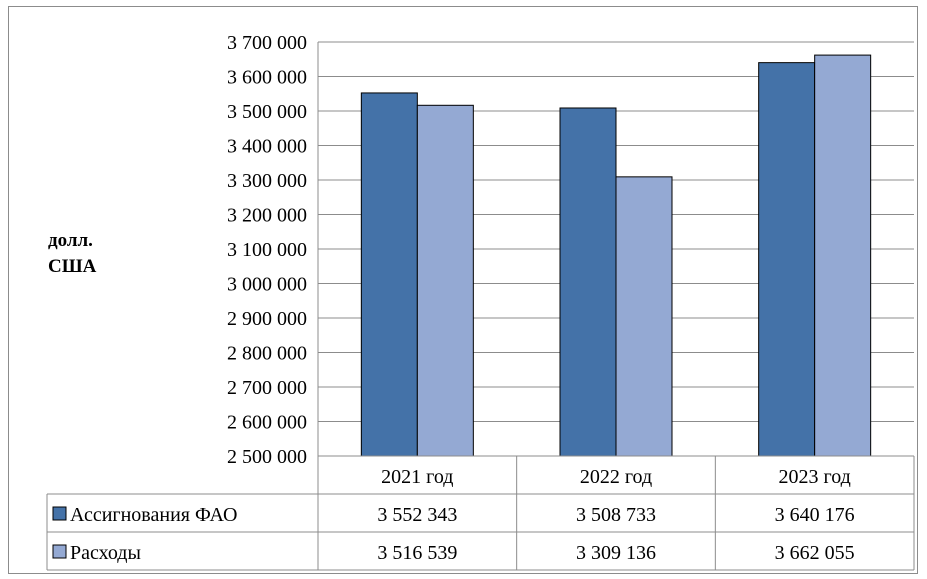 The height and width of the screenshot is (579, 927). I want to click on y-tick-label: 2 700 000, so click(267, 388).